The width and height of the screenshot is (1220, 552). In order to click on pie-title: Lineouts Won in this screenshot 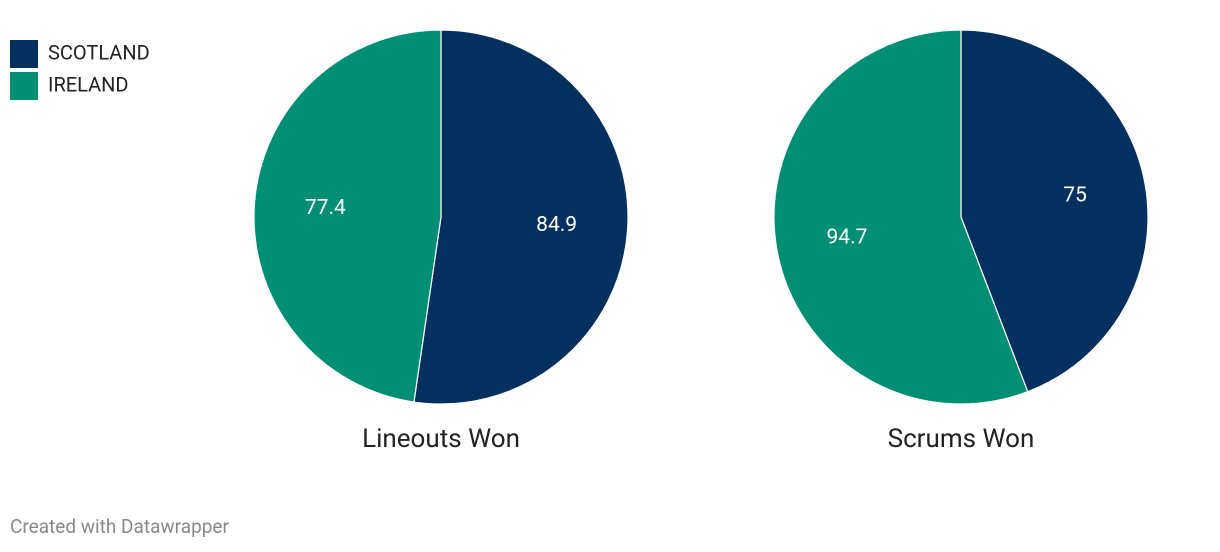, I will do `click(441, 439)`.